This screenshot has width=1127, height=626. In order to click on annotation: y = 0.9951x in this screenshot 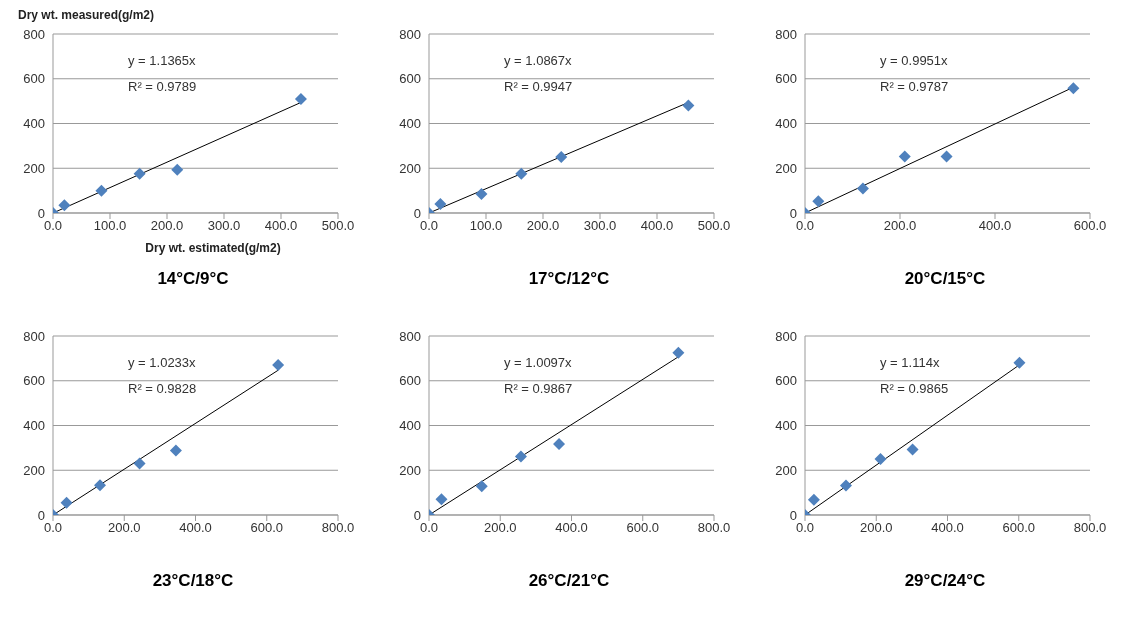, I will do `click(914, 61)`.